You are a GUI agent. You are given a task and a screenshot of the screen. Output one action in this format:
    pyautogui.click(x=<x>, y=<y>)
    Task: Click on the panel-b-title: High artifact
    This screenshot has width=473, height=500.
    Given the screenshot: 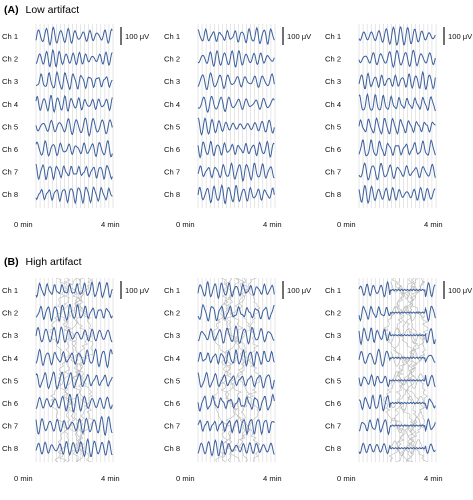 What is the action you would take?
    pyautogui.click(x=54, y=262)
    